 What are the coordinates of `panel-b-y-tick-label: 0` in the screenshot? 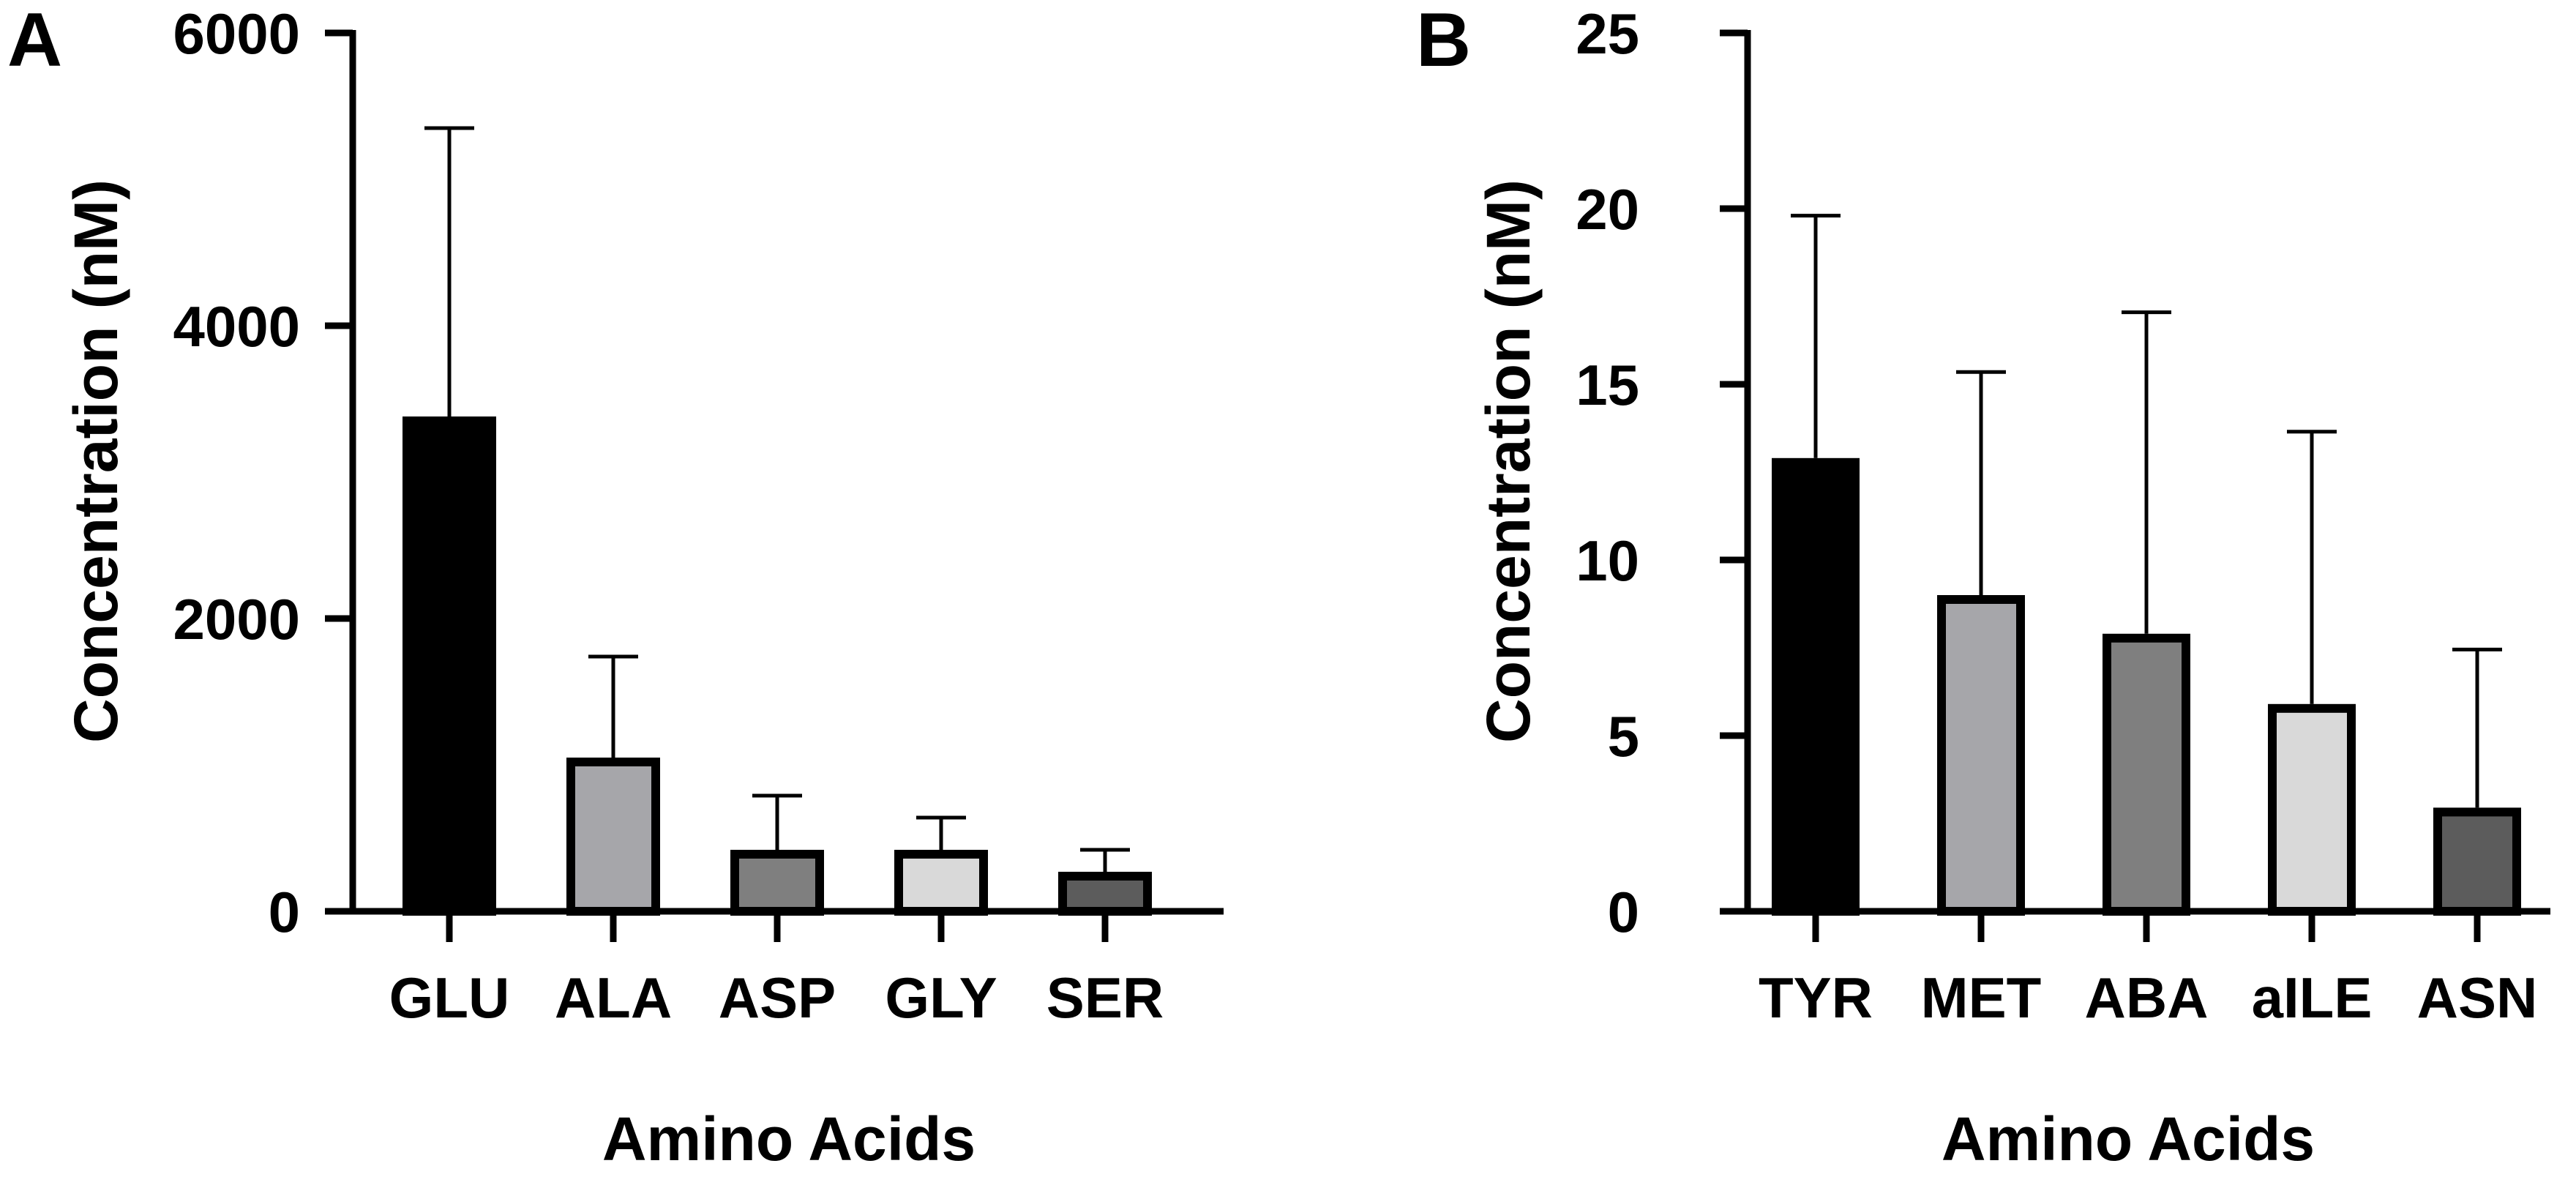 It's located at (1623, 912).